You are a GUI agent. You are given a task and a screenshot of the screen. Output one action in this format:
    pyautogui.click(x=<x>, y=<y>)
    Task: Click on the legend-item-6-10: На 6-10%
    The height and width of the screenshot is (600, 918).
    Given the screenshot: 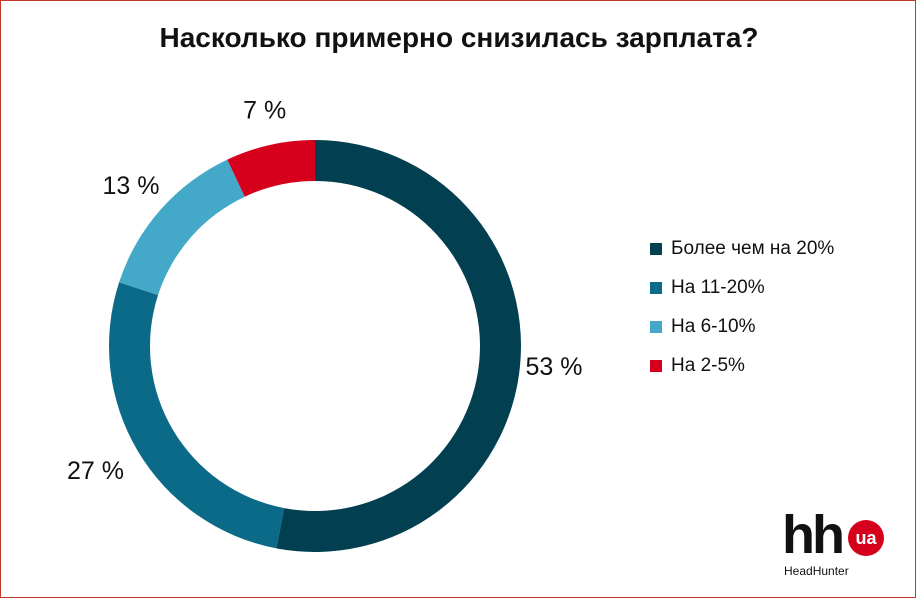 What is the action you would take?
    pyautogui.click(x=742, y=327)
    